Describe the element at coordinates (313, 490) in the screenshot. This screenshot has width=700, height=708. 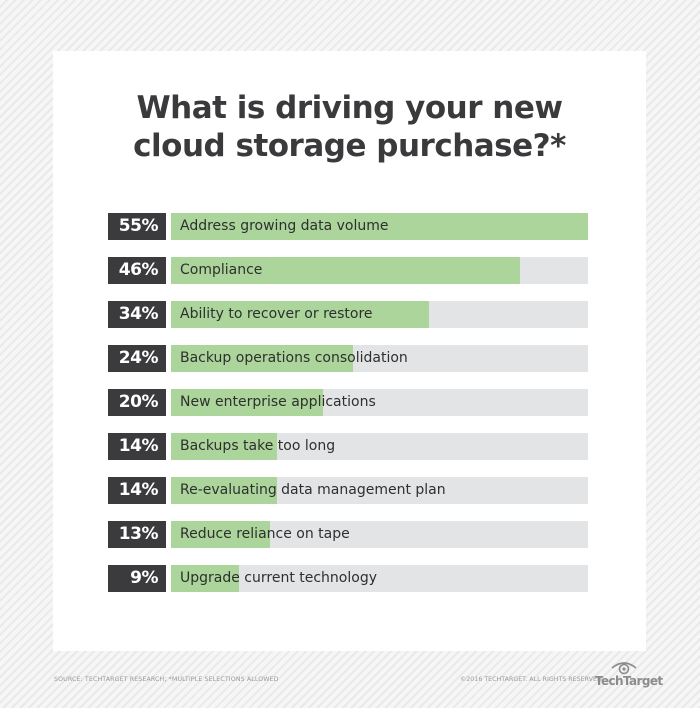
I see `bar-label: Re-evaluating data management plan` at that location.